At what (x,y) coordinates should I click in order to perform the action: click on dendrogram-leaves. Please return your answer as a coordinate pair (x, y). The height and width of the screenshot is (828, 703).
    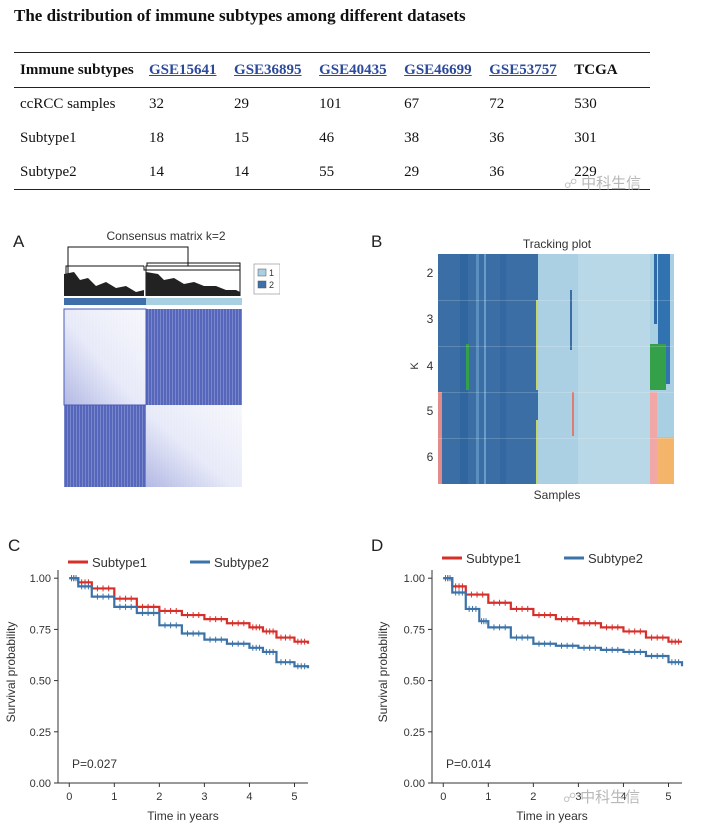
    Looking at the image, I should click on (152, 284).